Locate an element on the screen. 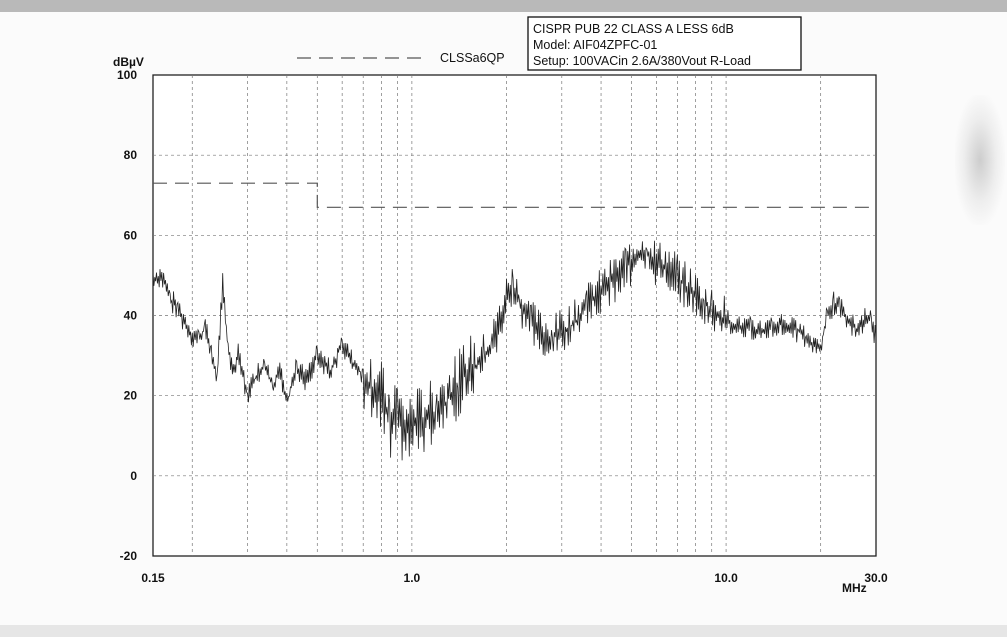 The image size is (1007, 637). legend-entry-limit: CLSSa6QP is located at coordinates (472, 58).